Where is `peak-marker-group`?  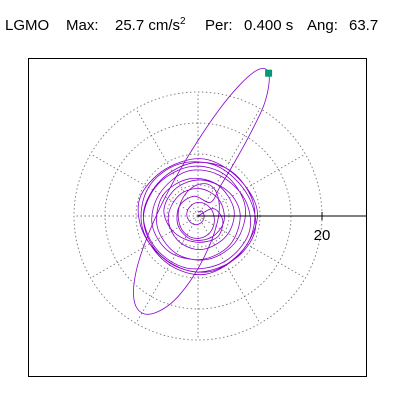
peak-marker-group is located at coordinates (269, 73).